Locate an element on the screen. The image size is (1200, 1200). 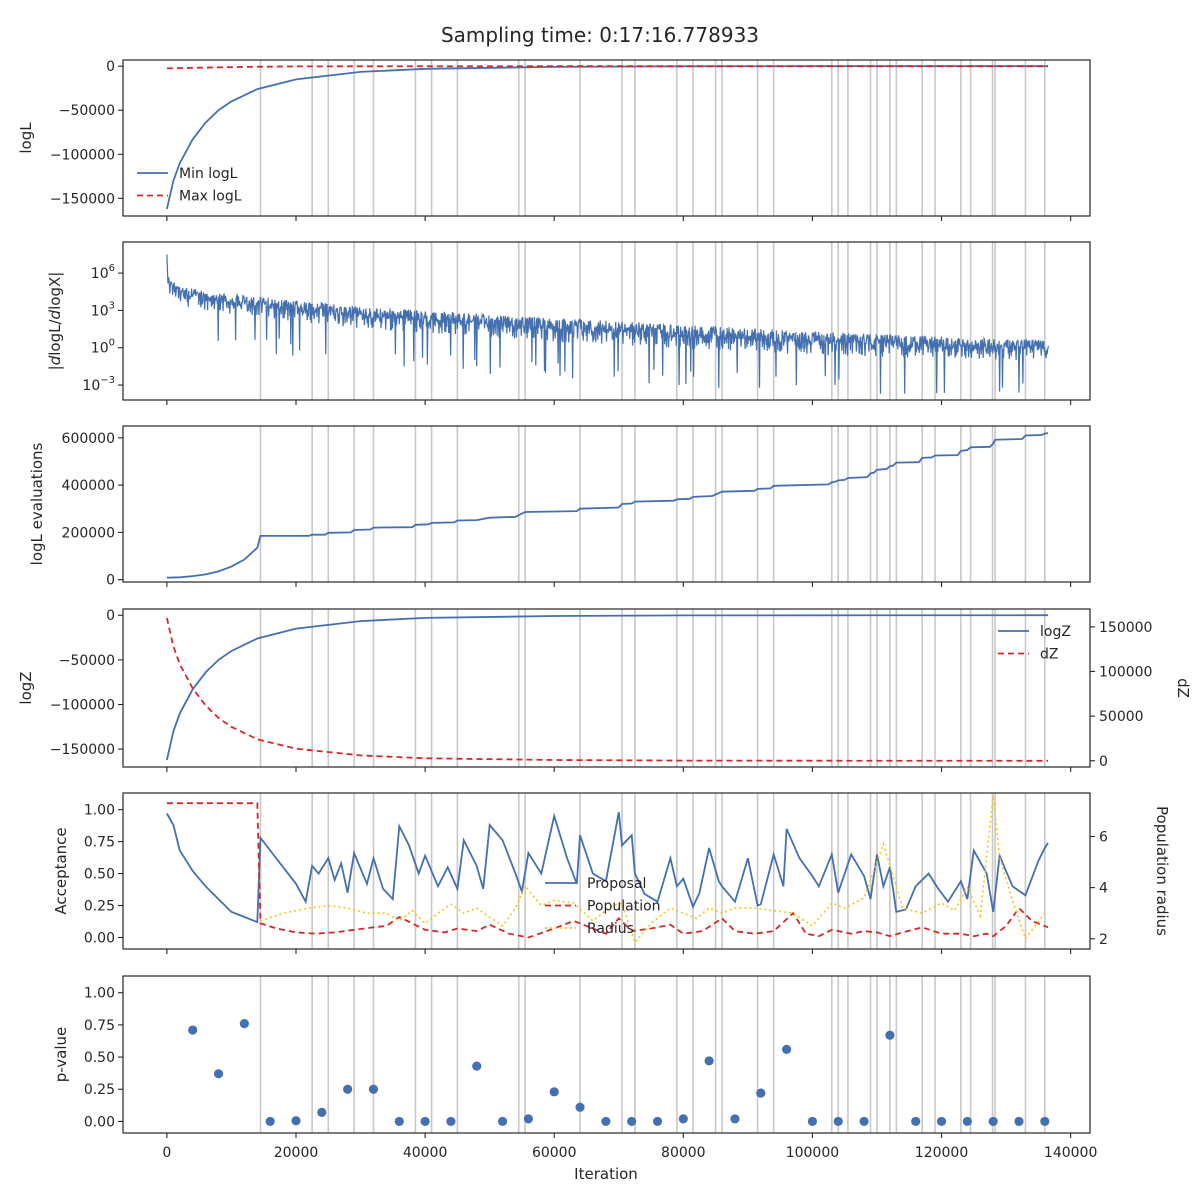
series-line-dz is located at coordinates (607, 689).